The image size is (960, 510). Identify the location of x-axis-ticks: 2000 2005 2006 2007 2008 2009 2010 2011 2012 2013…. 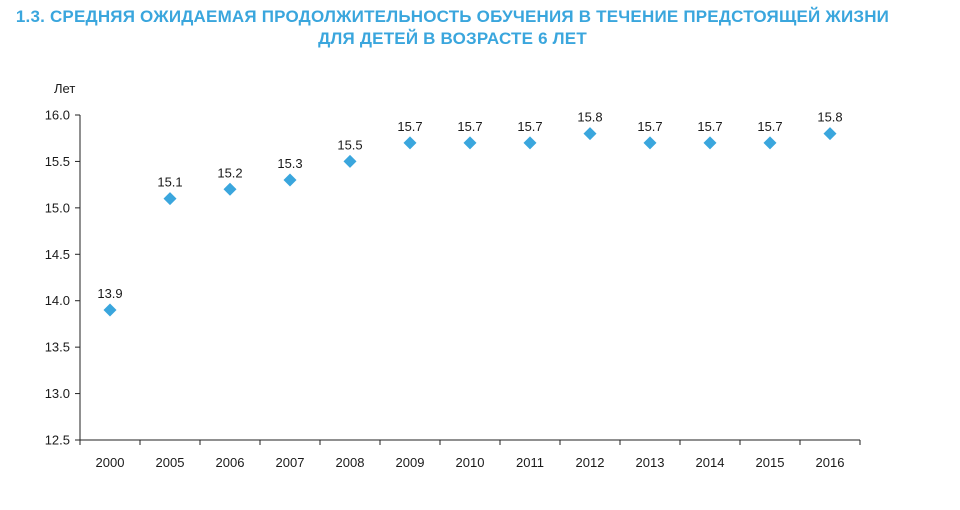
(470, 455).